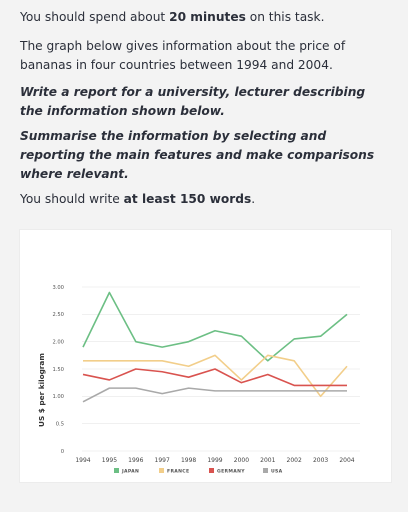  Describe the element at coordinates (162, 460) in the screenshot. I see `x-tick-label: 1997` at that location.